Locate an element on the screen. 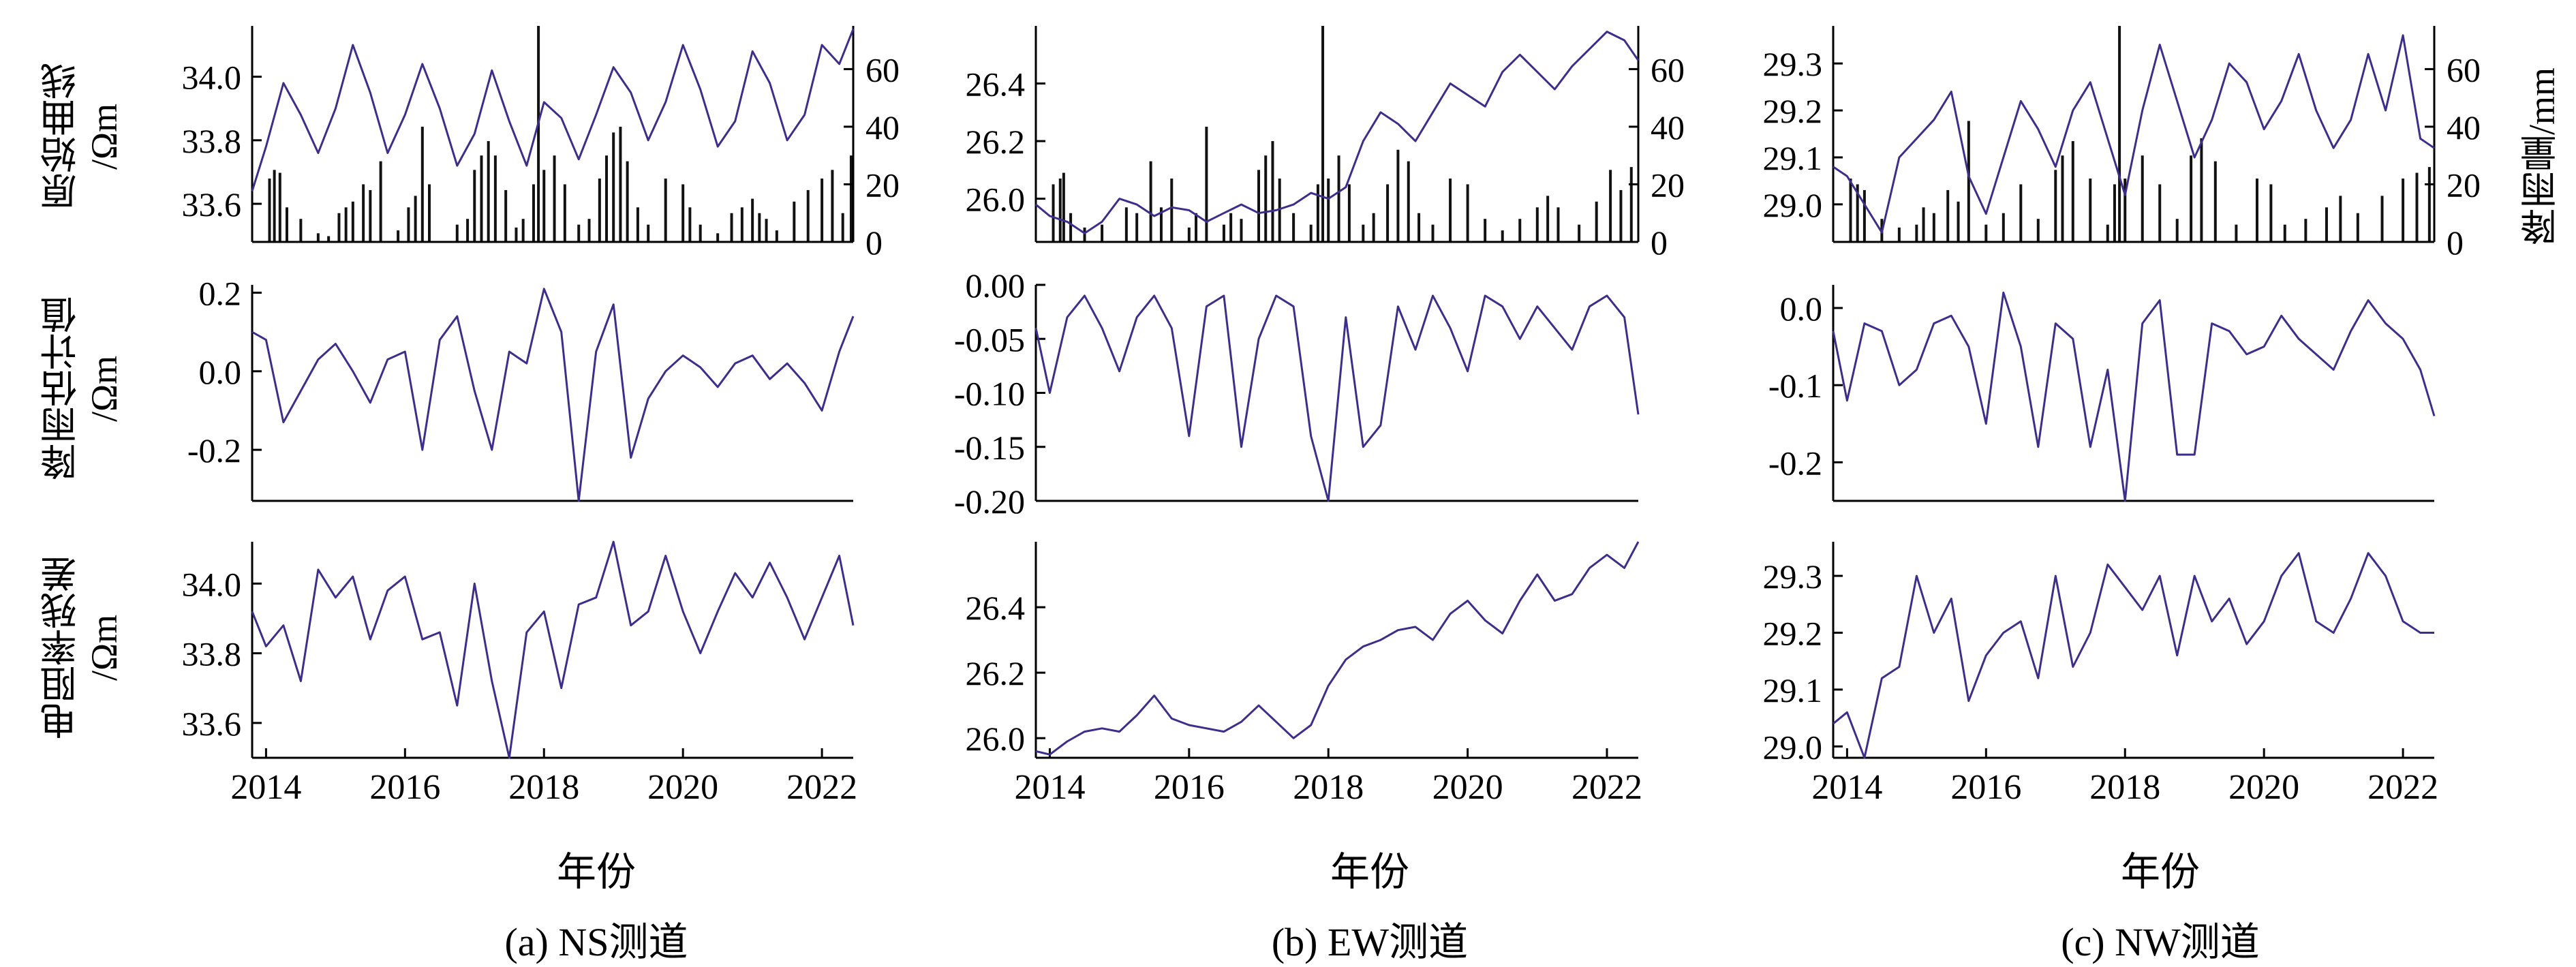 This screenshot has width=2576, height=967. row2-unit: /Ωm is located at coordinates (105, 388).